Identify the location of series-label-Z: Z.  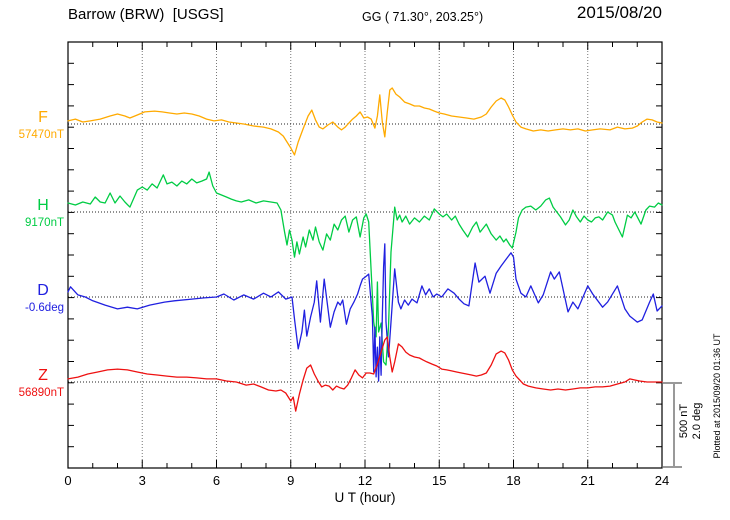
(43, 375).